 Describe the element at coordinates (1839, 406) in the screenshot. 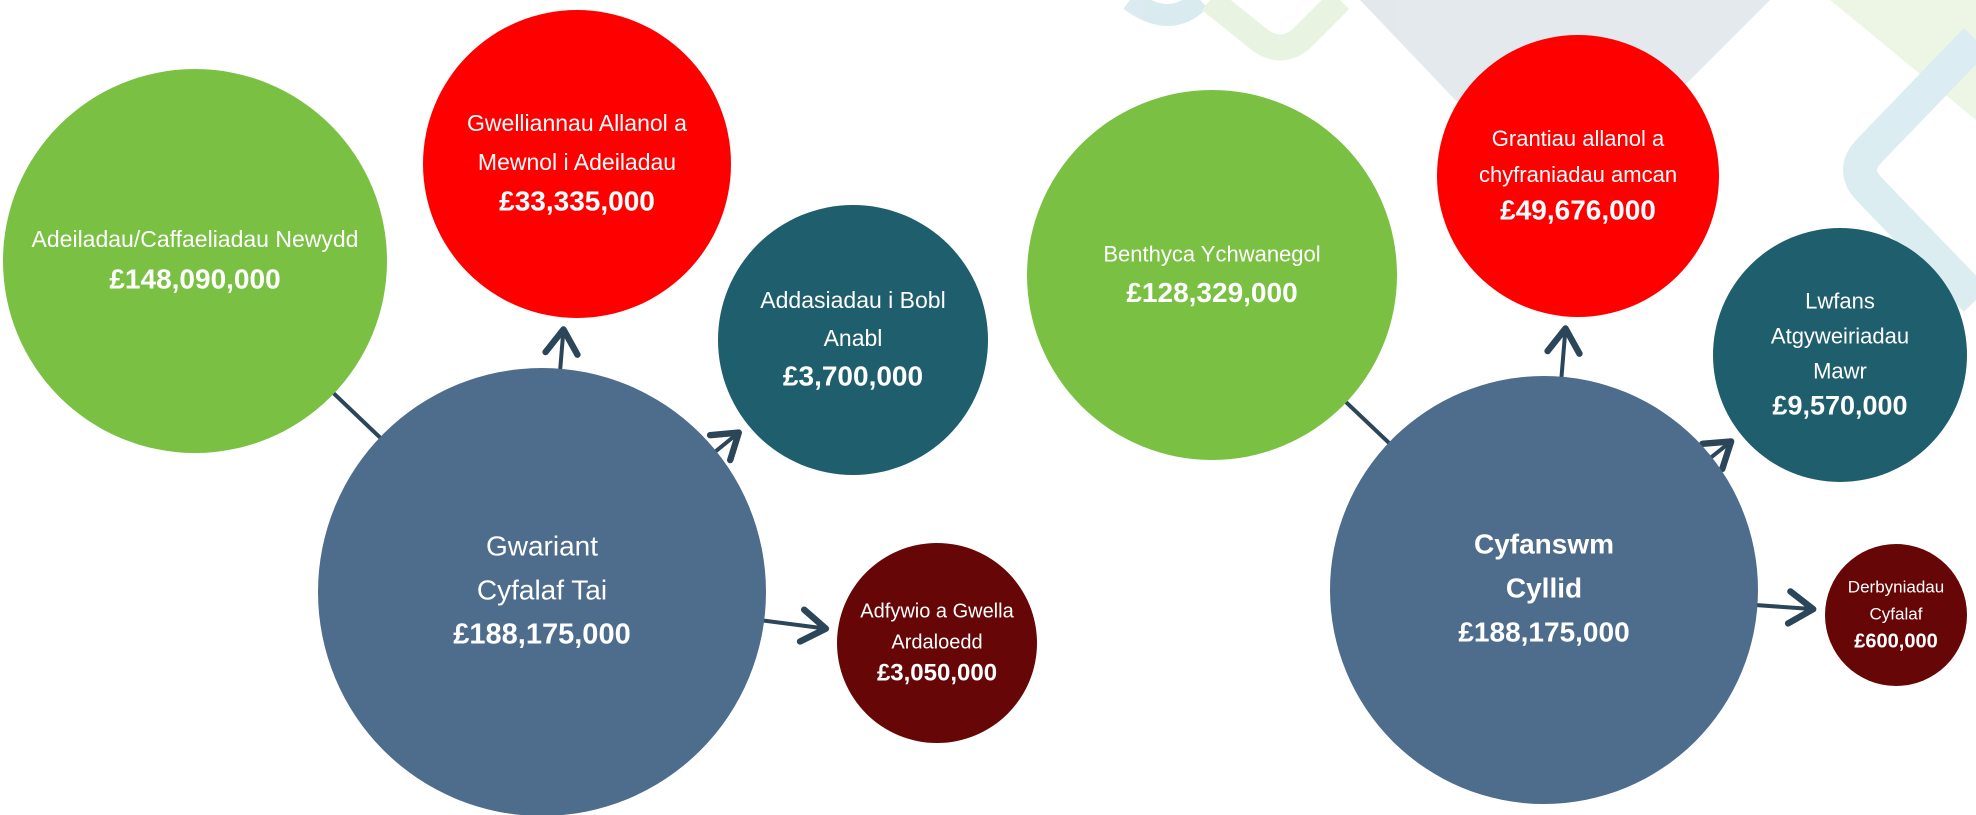

I see `node-amount: £9,570,000` at that location.